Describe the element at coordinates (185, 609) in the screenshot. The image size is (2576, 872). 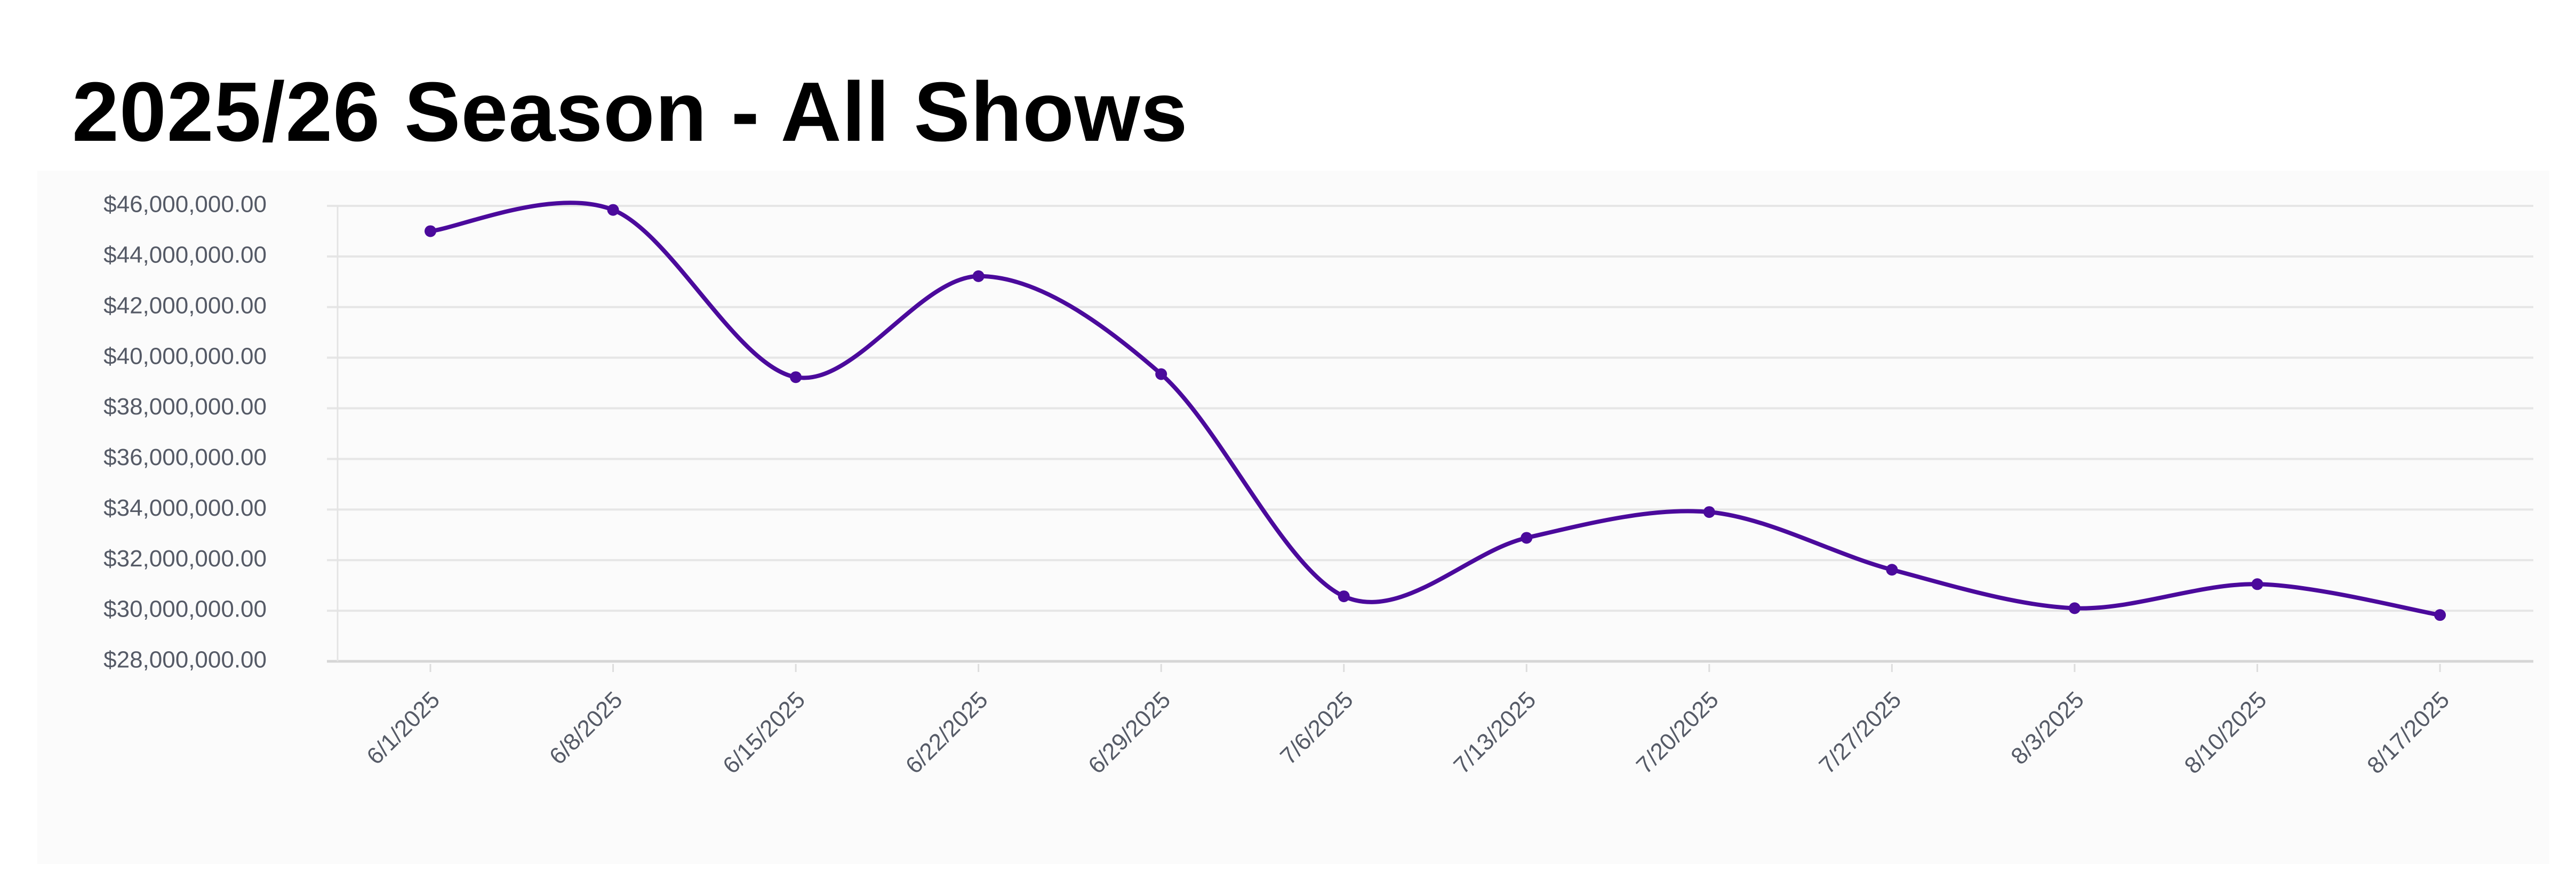
I see `y-tick-label: $30,000,000.00` at that location.